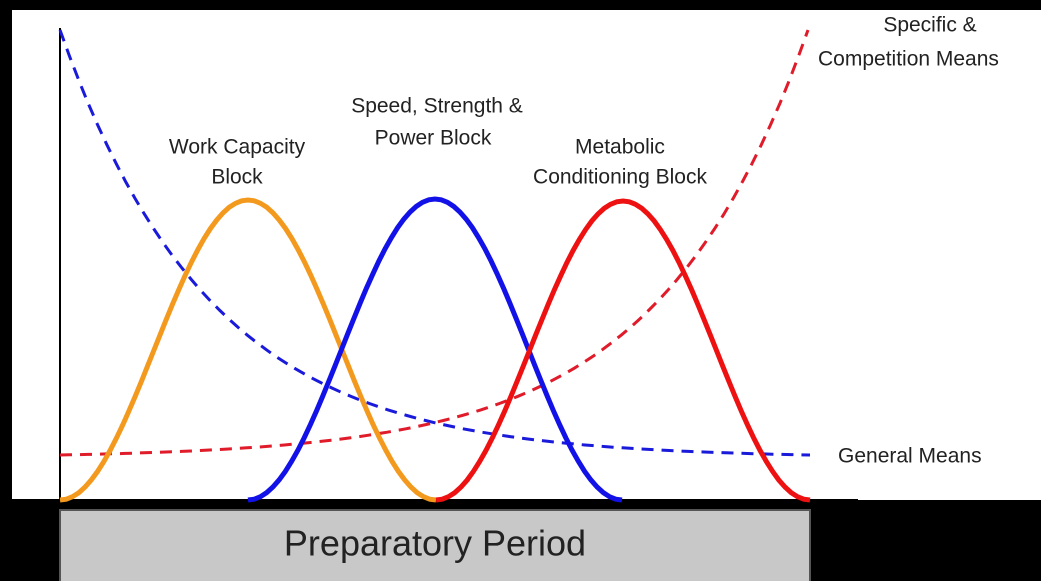  I want to click on period-box, so click(435, 545).